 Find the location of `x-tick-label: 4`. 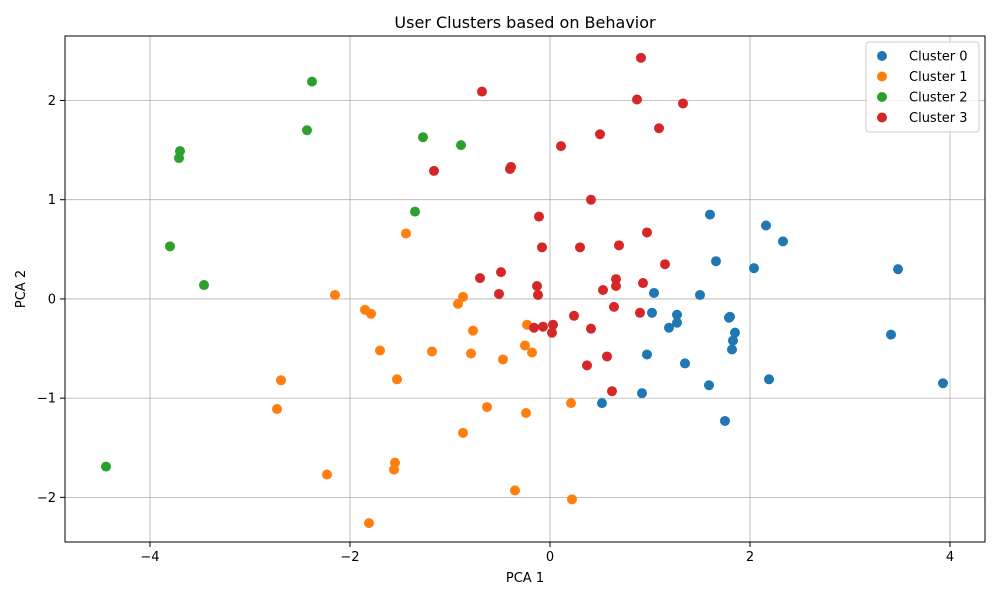

x-tick-label: 4 is located at coordinates (950, 557).